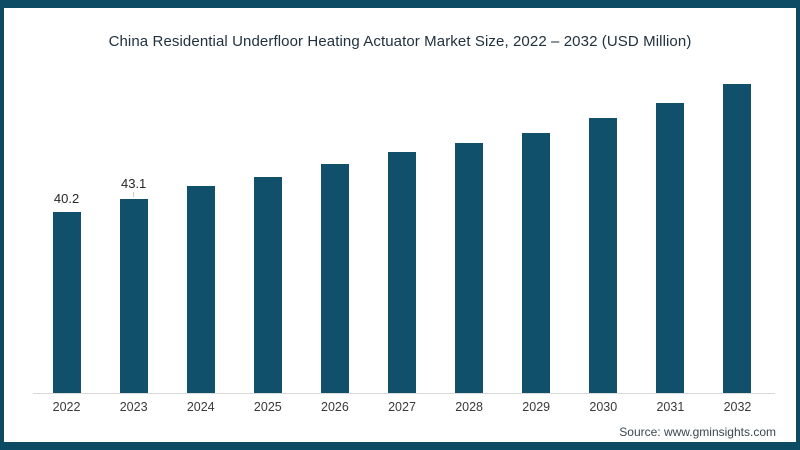 The height and width of the screenshot is (450, 800). What do you see at coordinates (469, 268) in the screenshot?
I see `bar-2028` at bounding box center [469, 268].